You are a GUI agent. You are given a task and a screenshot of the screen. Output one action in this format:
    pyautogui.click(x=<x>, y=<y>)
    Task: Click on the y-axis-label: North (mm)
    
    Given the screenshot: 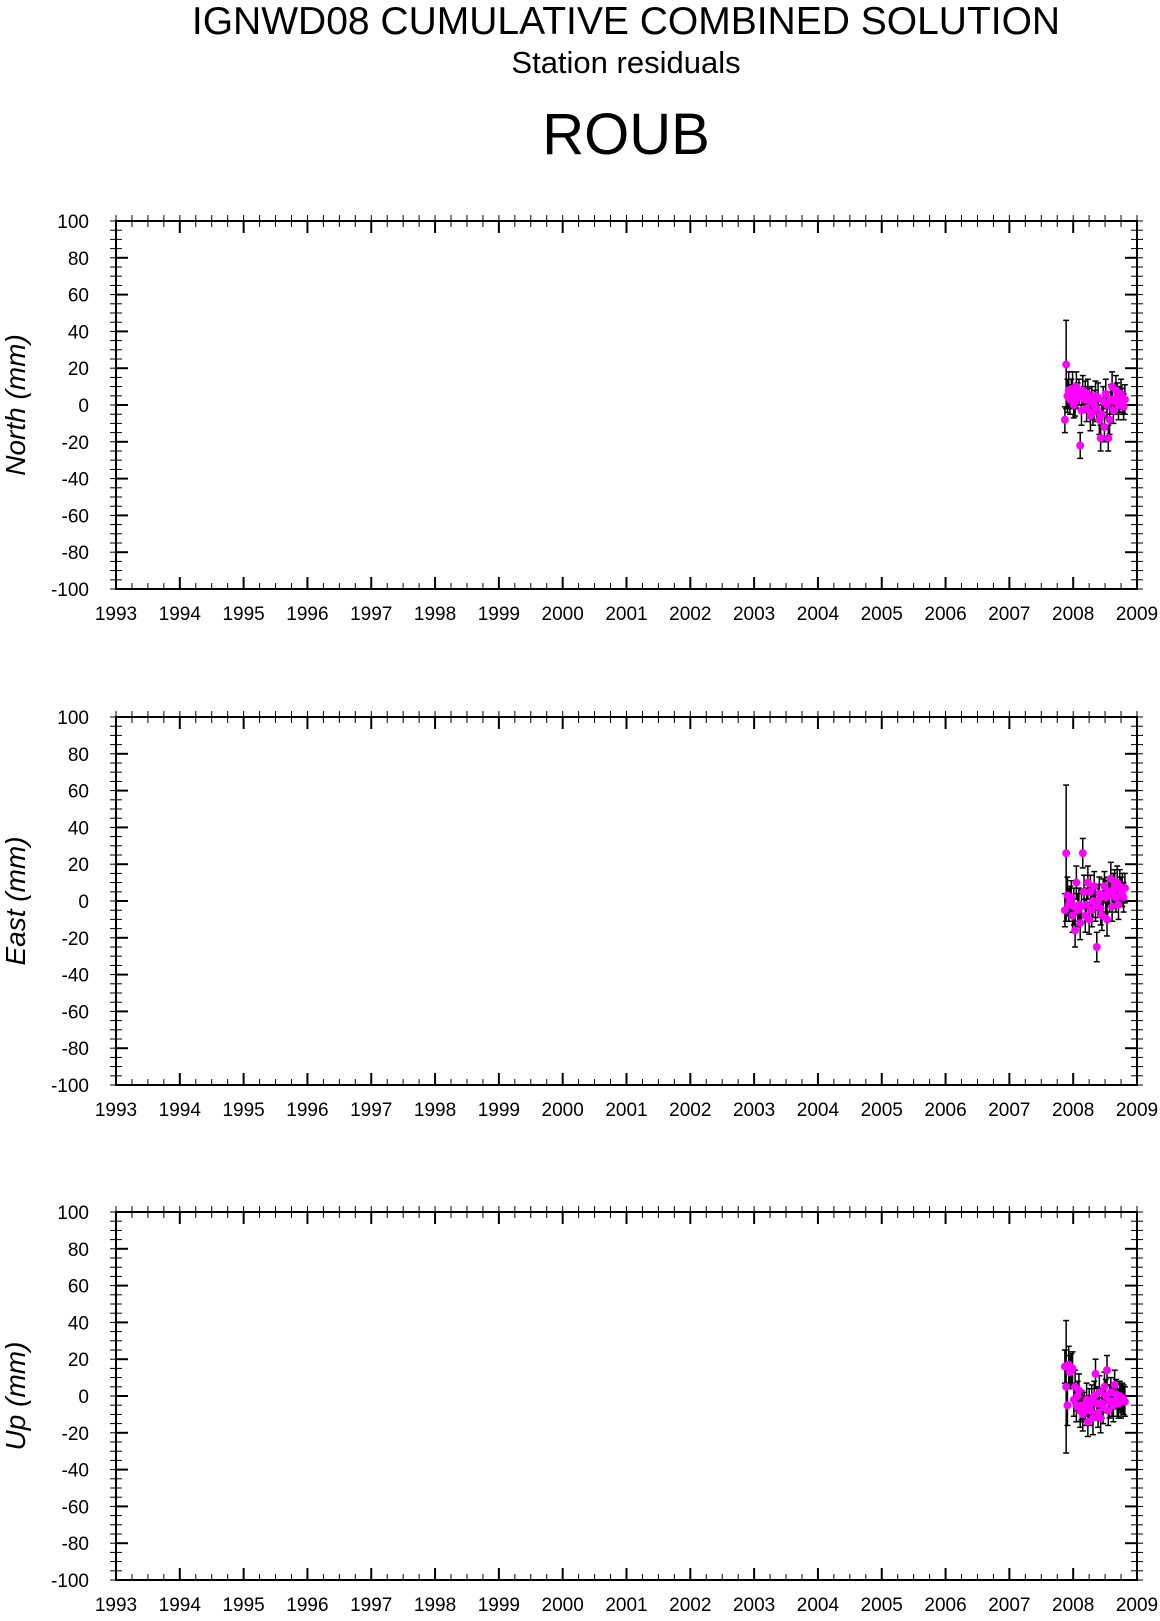 What is the action you would take?
    pyautogui.click(x=15, y=405)
    